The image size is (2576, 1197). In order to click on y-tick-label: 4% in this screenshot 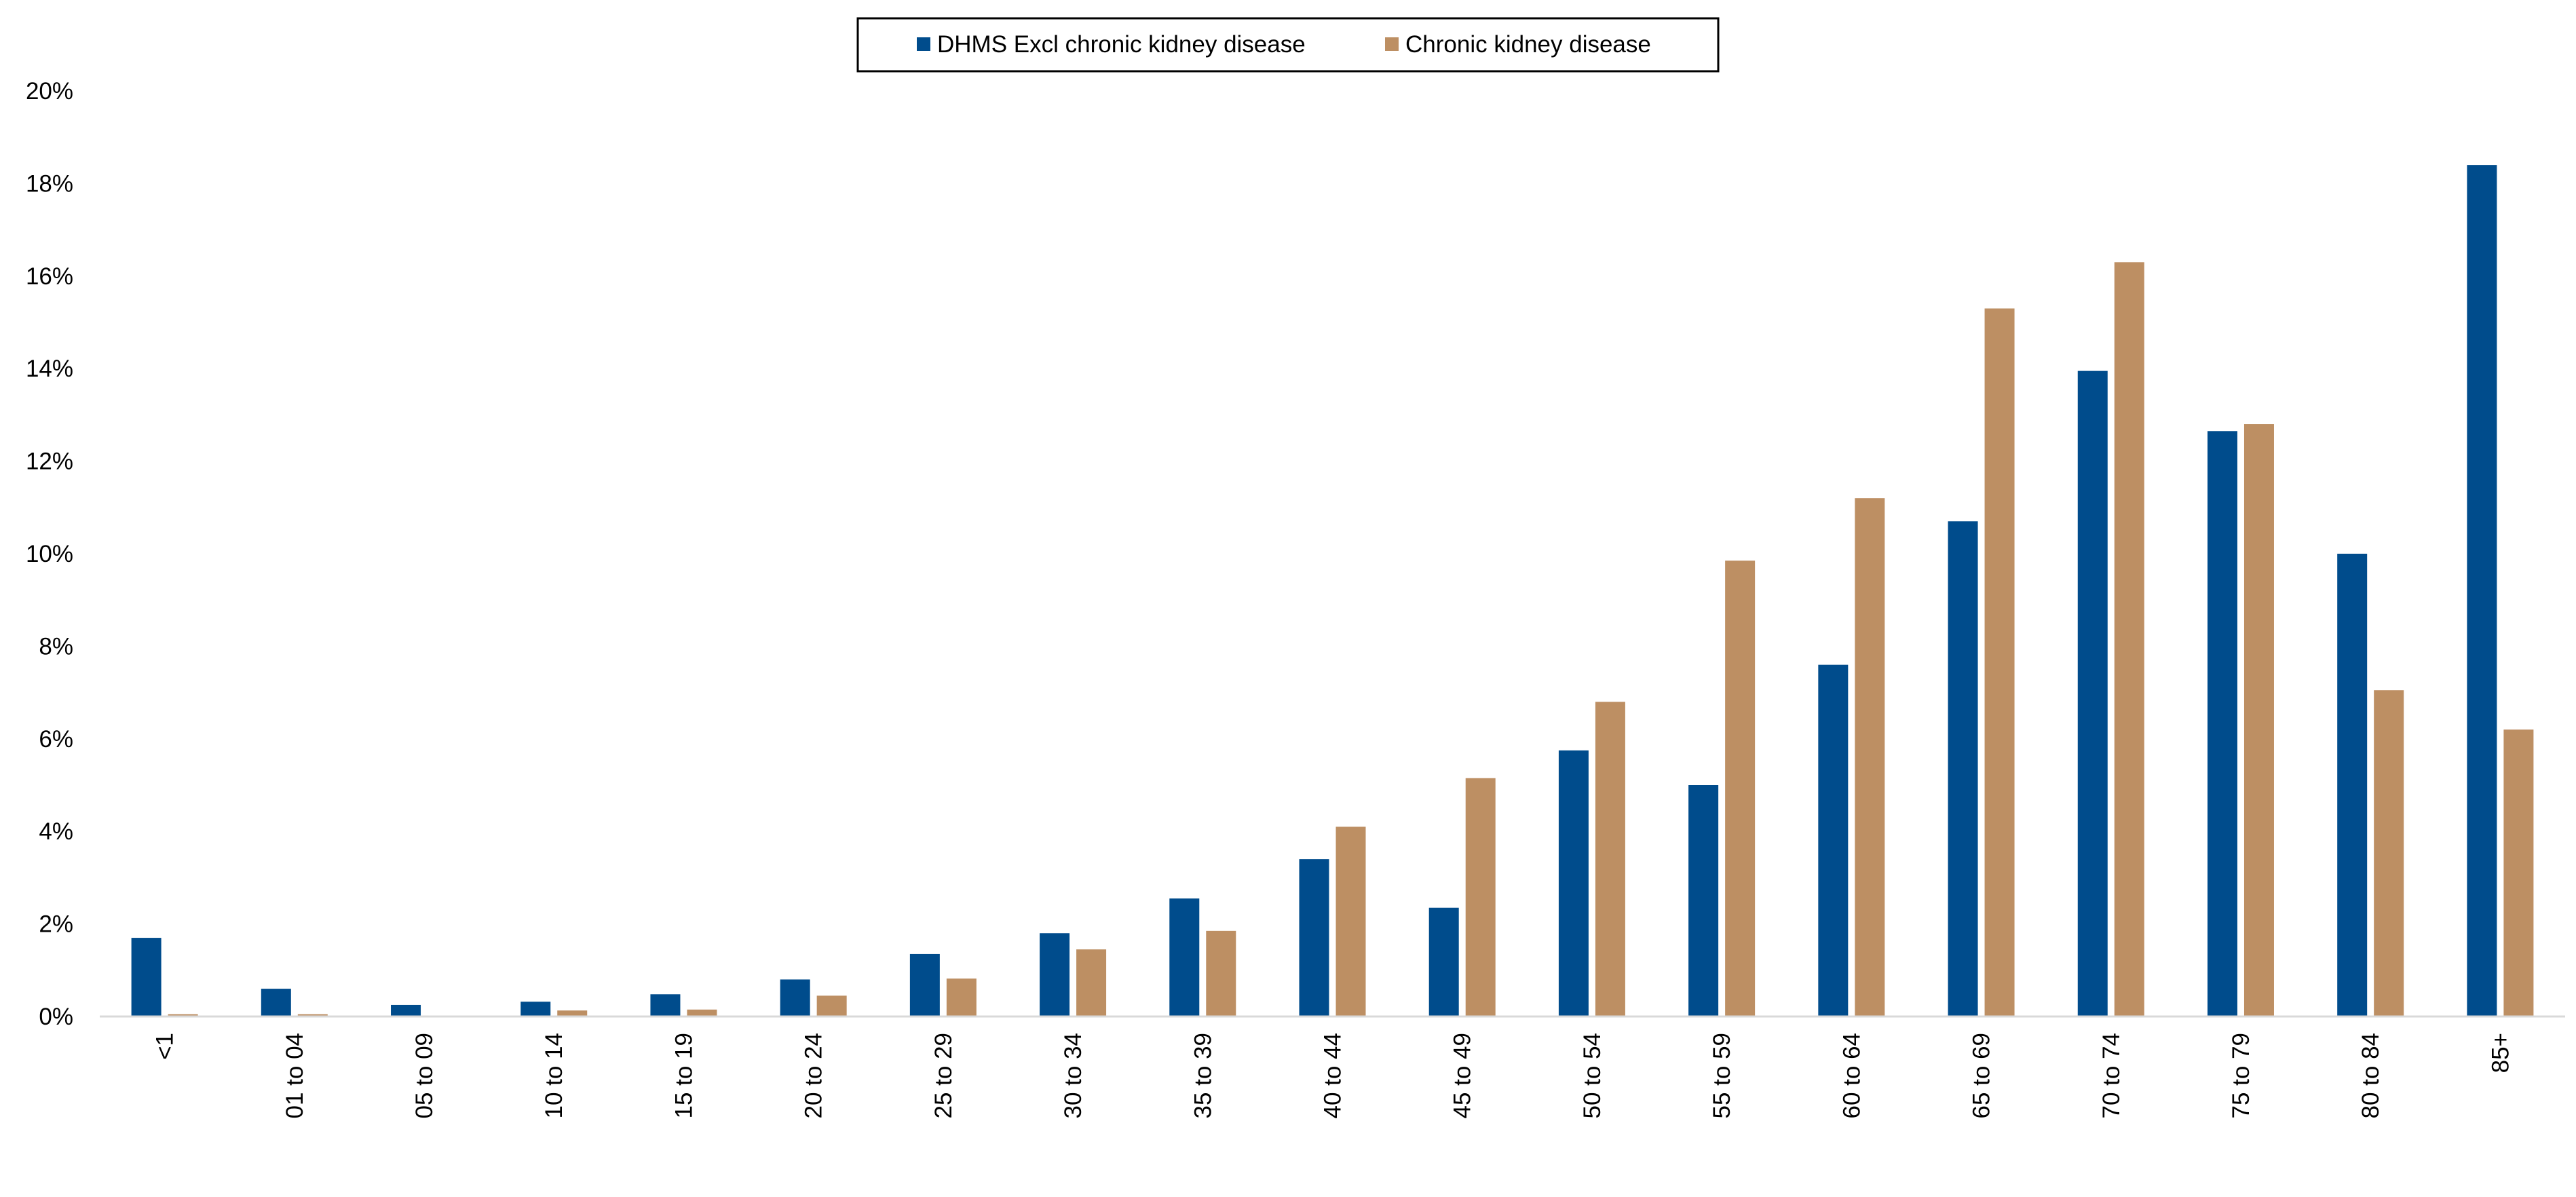, I will do `click(56, 831)`.